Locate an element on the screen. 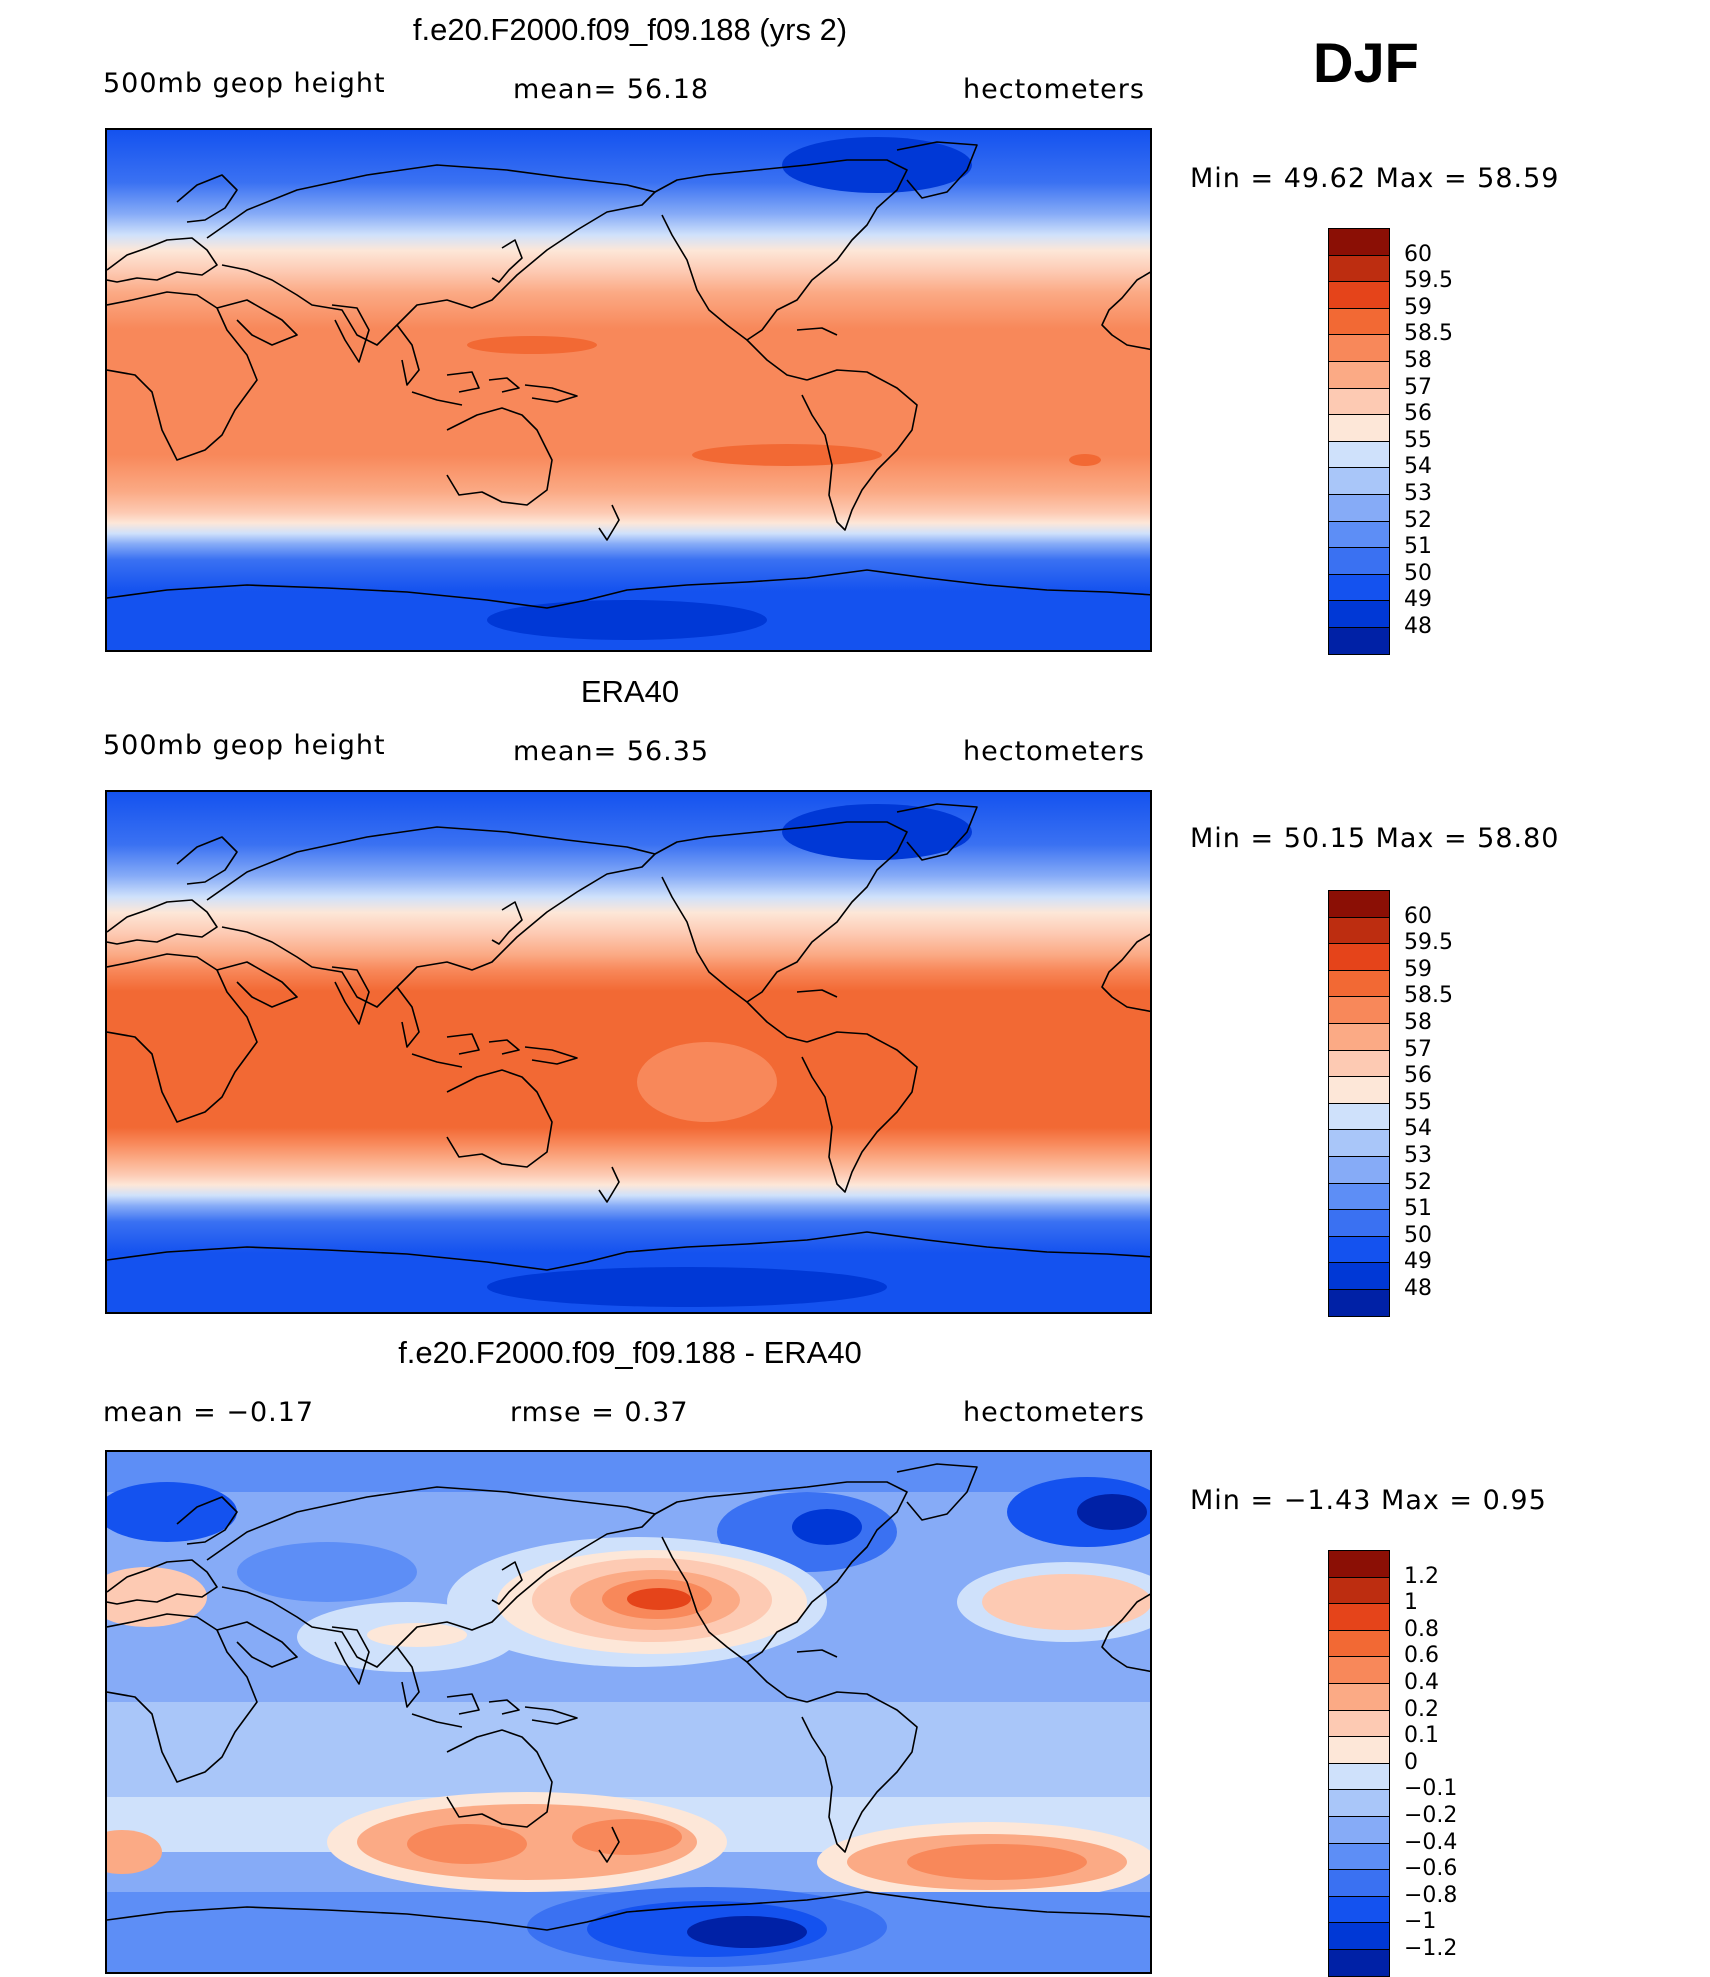  panel-1-low-south is located at coordinates (627, 620).